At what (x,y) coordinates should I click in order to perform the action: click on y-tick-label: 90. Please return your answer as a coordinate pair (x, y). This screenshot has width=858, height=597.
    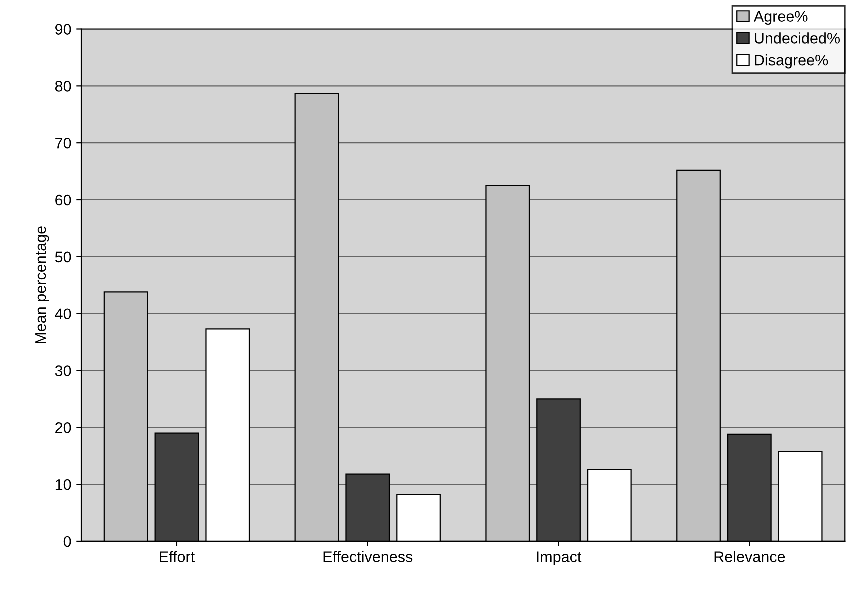
    Looking at the image, I should click on (64, 29).